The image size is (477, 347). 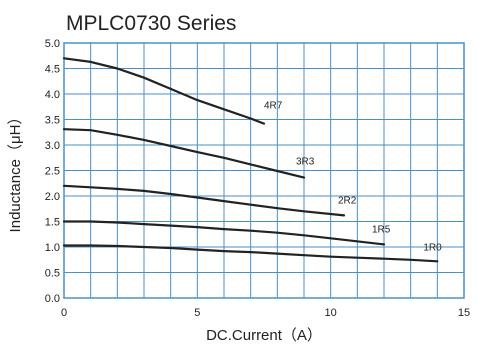 What do you see at coordinates (151, 23) in the screenshot?
I see `chart-title: MPLC0730 Series` at bounding box center [151, 23].